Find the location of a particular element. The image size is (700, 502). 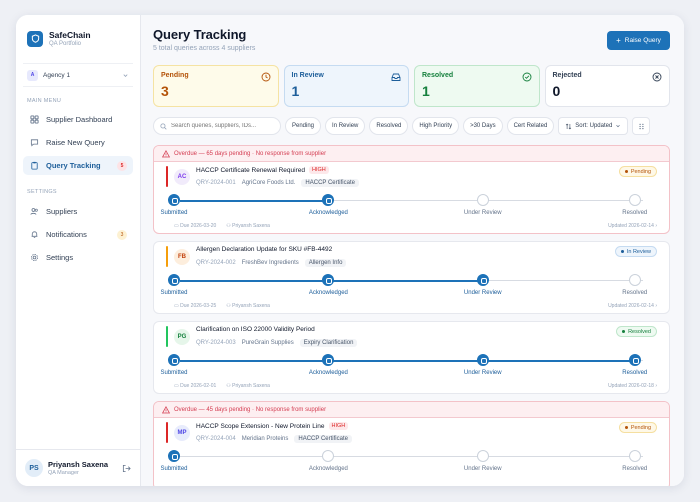

sort-dropdown: Sort: Updated is located at coordinates (593, 126).